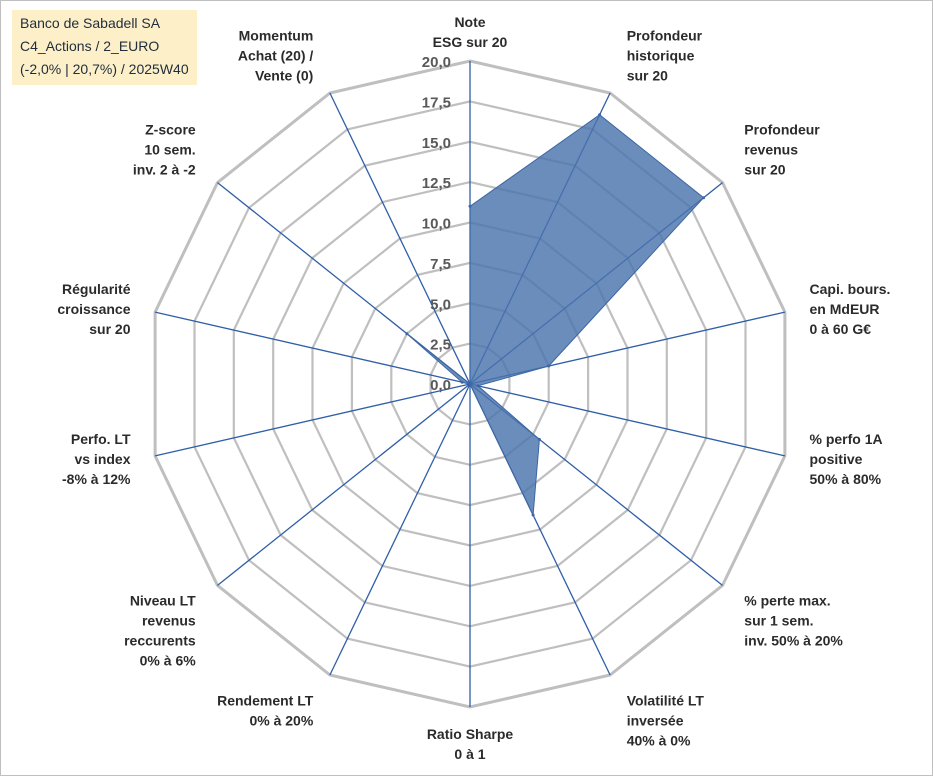  I want to click on axis-label-line: 0% à 6%, so click(168, 661).